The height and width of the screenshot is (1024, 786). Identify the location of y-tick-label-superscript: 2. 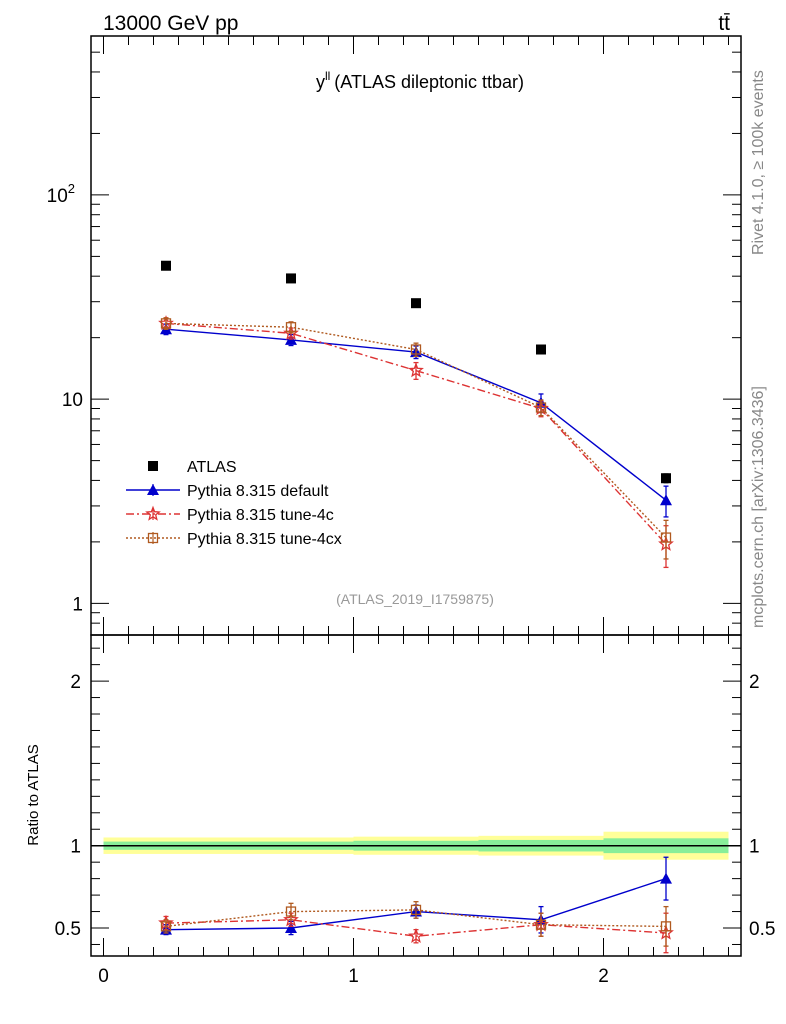
(71, 188).